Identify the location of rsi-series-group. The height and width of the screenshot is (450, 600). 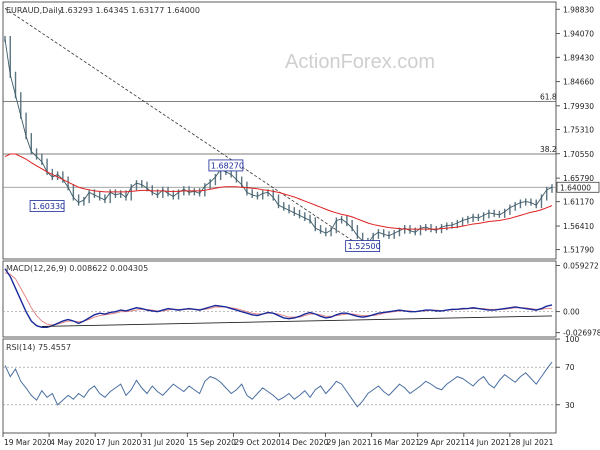
(278, 384).